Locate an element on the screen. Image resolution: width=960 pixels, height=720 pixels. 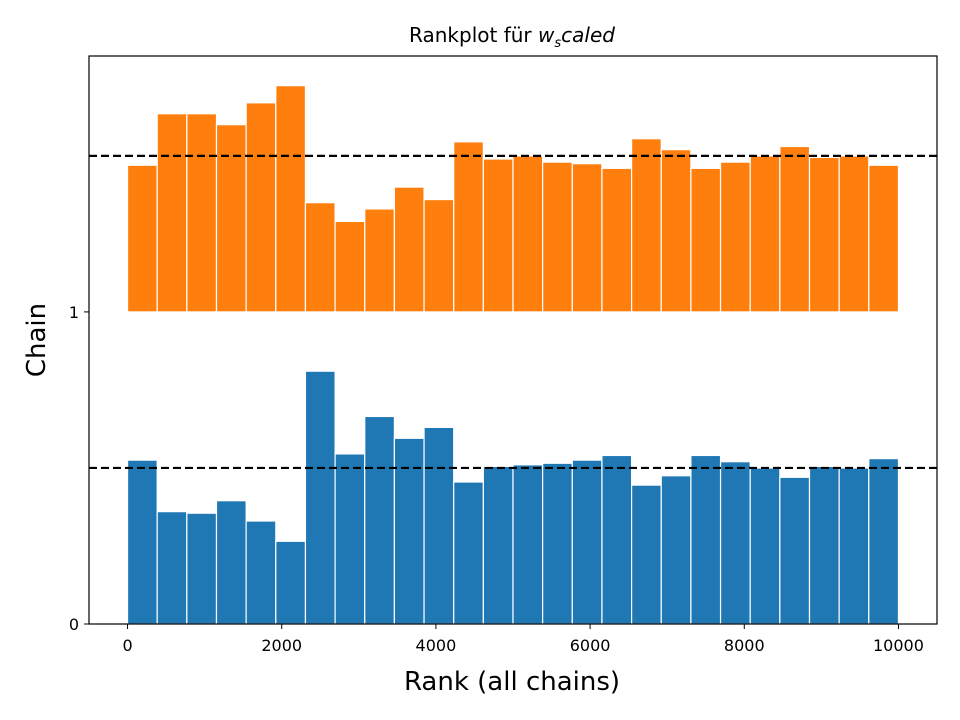
x-axis-label: Rank (all chains) is located at coordinates (512, 682).